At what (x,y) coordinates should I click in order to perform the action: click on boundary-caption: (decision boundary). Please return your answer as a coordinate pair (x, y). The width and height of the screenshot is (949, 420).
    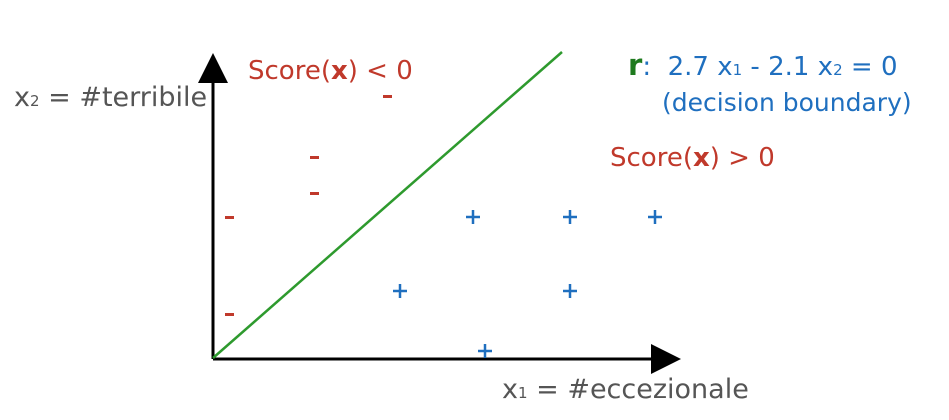
    Looking at the image, I should click on (787, 102).